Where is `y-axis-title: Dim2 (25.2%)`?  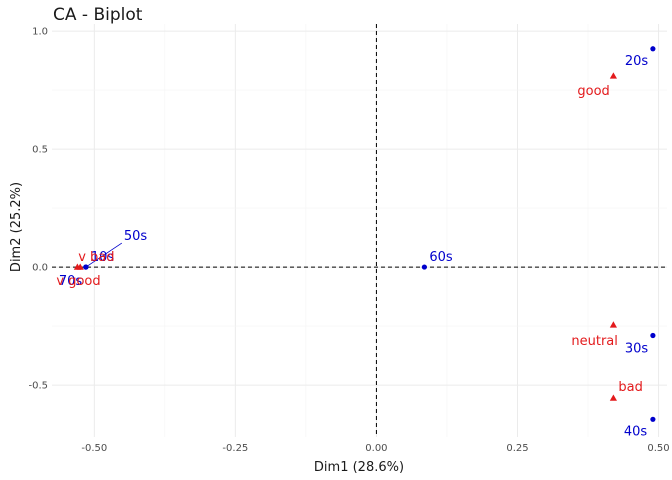 y-axis-title: Dim2 (25.2%) is located at coordinates (16, 227).